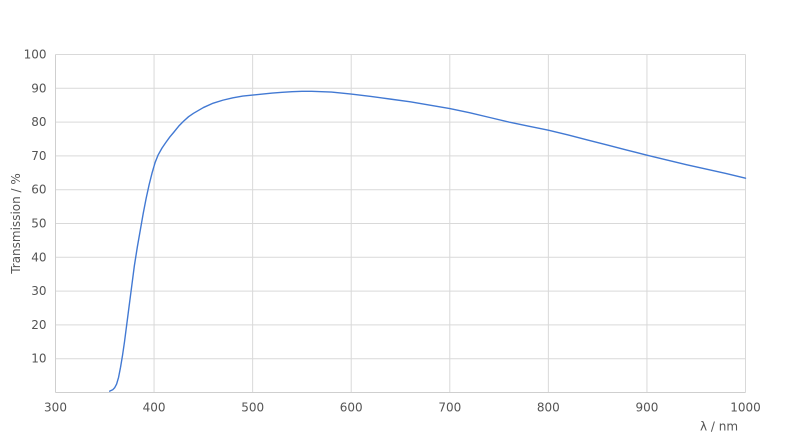 This screenshot has width=800, height=446. What do you see at coordinates (35, 55) in the screenshot?
I see `y-tick-label: 100` at bounding box center [35, 55].